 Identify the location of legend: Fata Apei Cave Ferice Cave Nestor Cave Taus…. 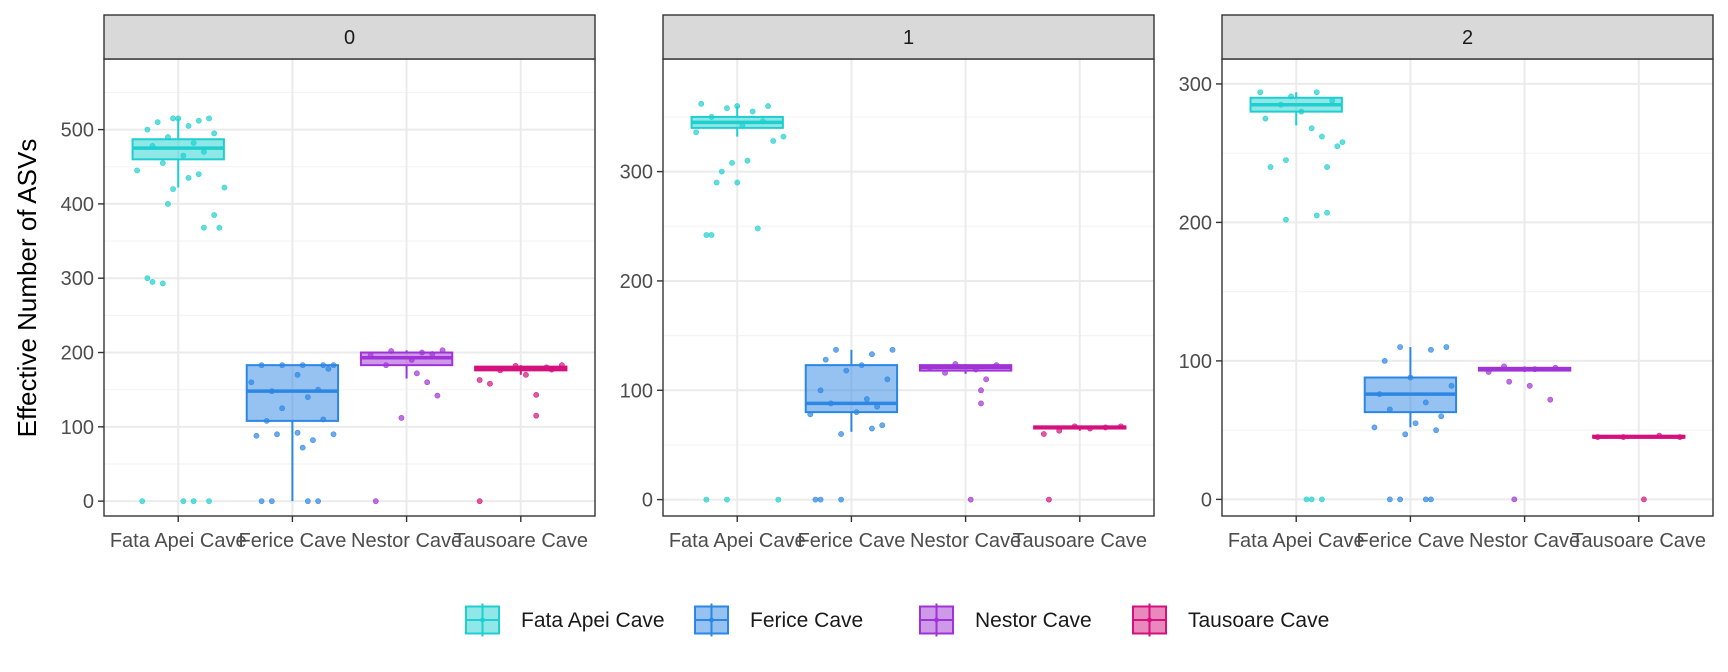
(897, 620).